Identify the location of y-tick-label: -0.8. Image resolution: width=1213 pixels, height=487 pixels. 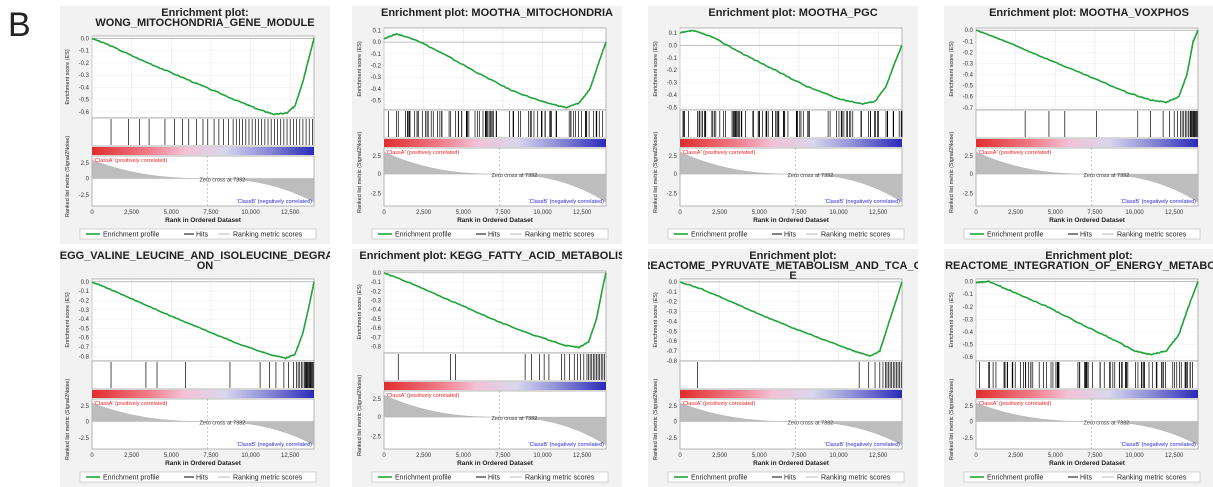
(672, 362).